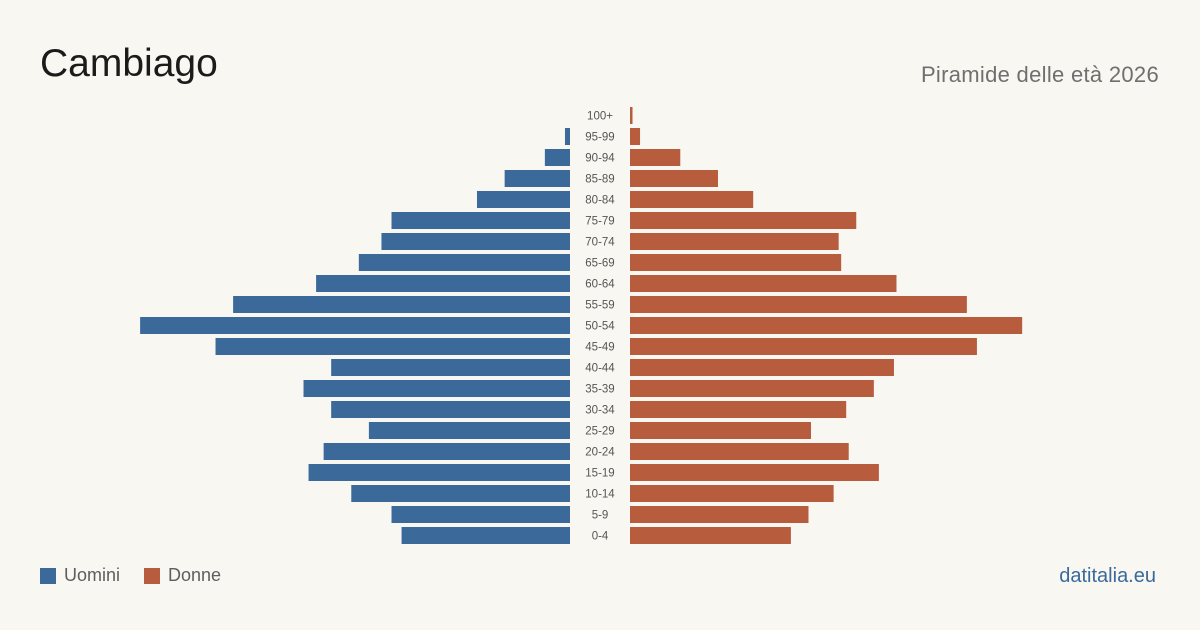  I want to click on age-label-55-59: 55-59, so click(599, 306).